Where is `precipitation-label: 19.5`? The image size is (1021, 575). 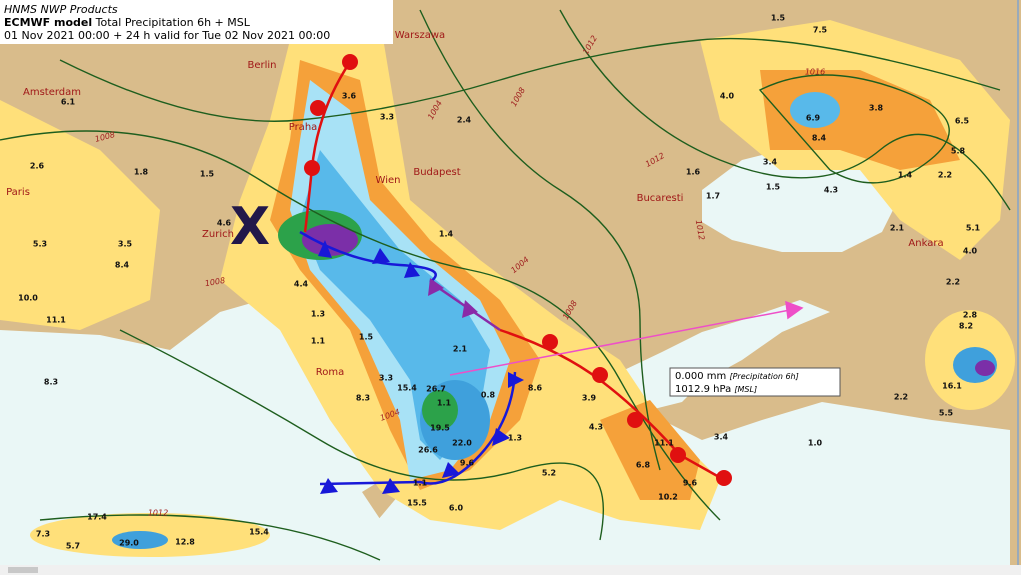 precipitation-label: 19.5 is located at coordinates (440, 428).